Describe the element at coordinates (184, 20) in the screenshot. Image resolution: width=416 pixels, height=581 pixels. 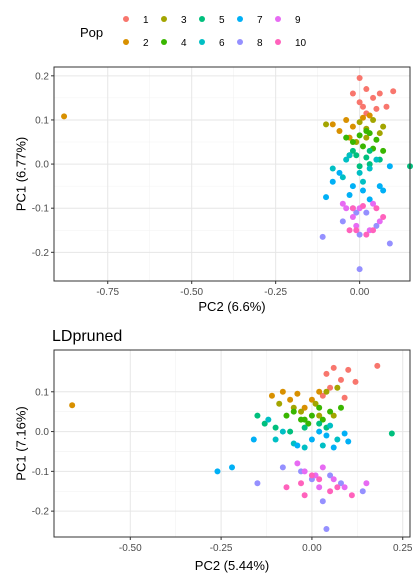
I see `legend-label-3: 3` at that location.